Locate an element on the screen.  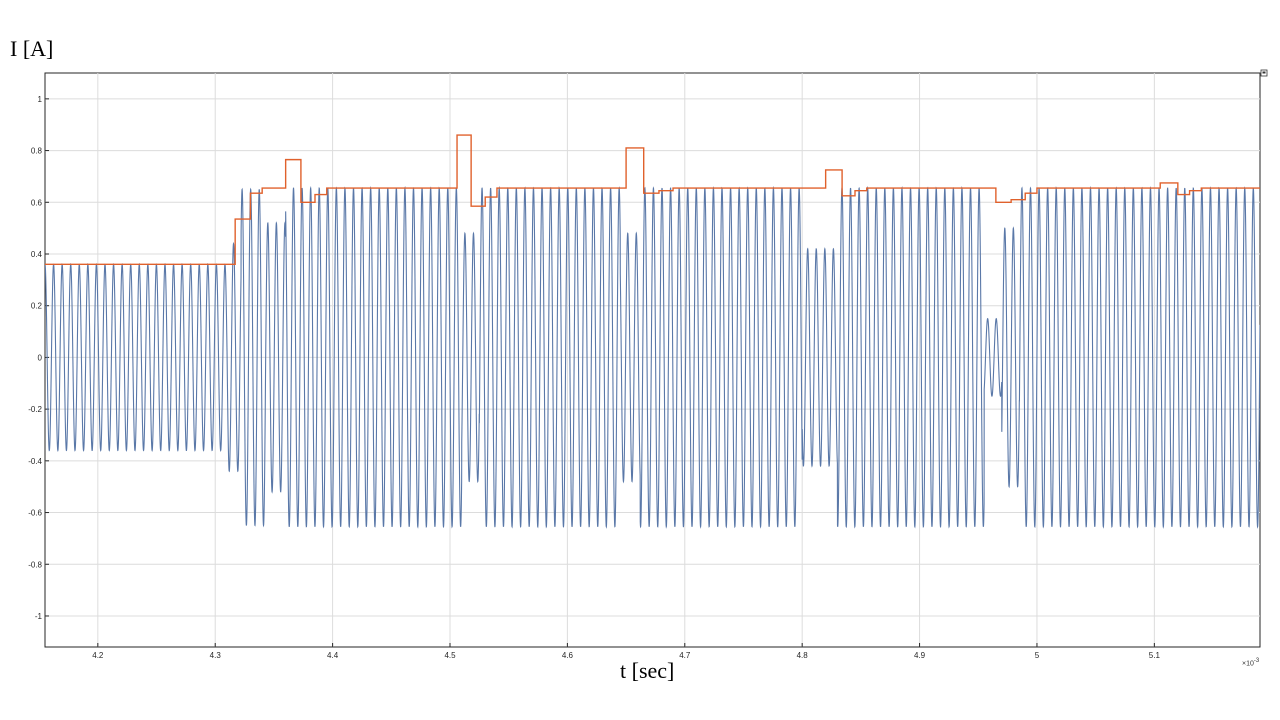
x-tick-label: 4.5 is located at coordinates (450, 655).